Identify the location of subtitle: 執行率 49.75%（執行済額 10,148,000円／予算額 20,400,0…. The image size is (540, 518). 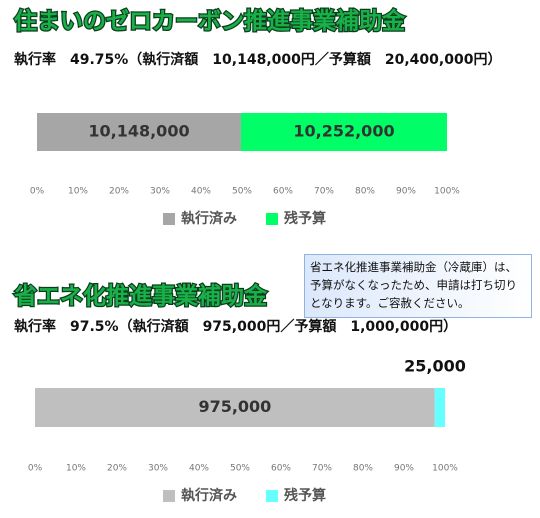
(257, 59).